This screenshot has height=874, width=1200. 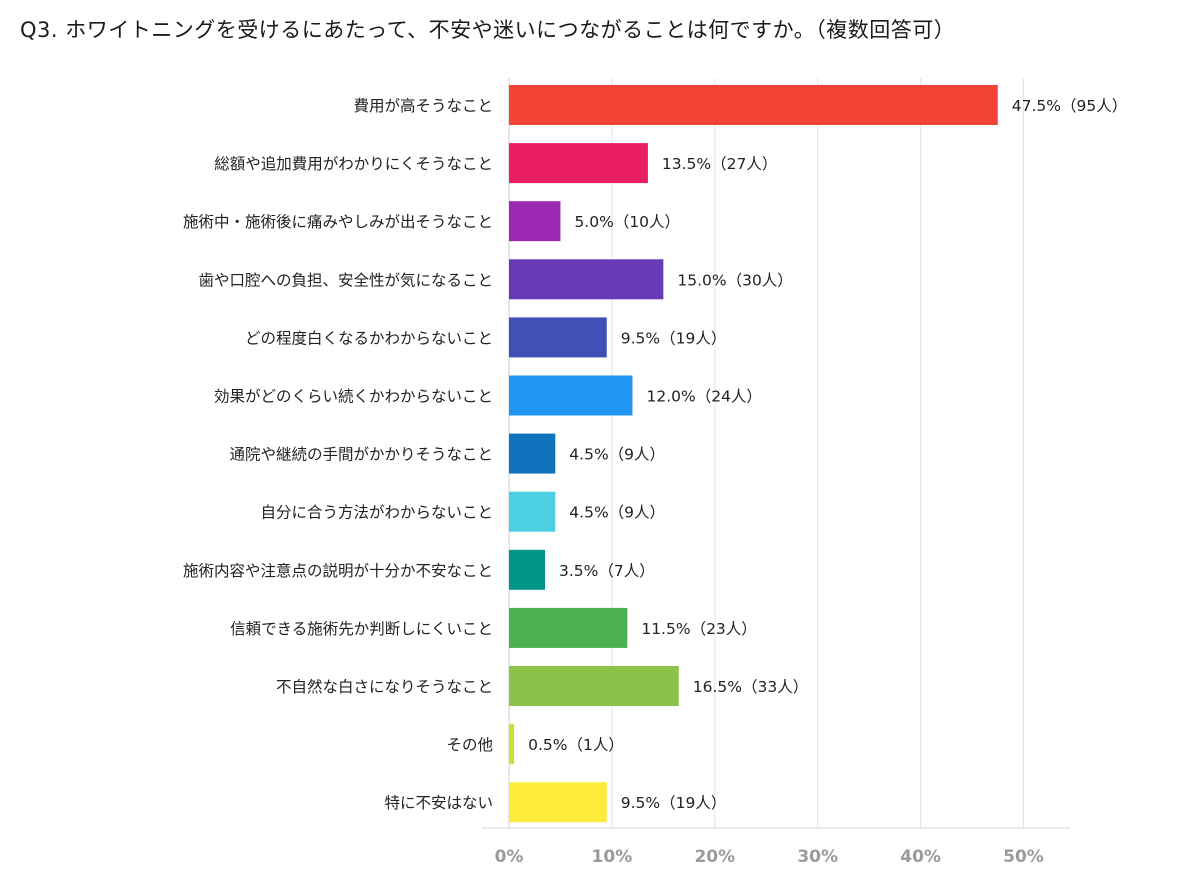 I want to click on data-label: 3.5%（7人）, so click(x=607, y=571).